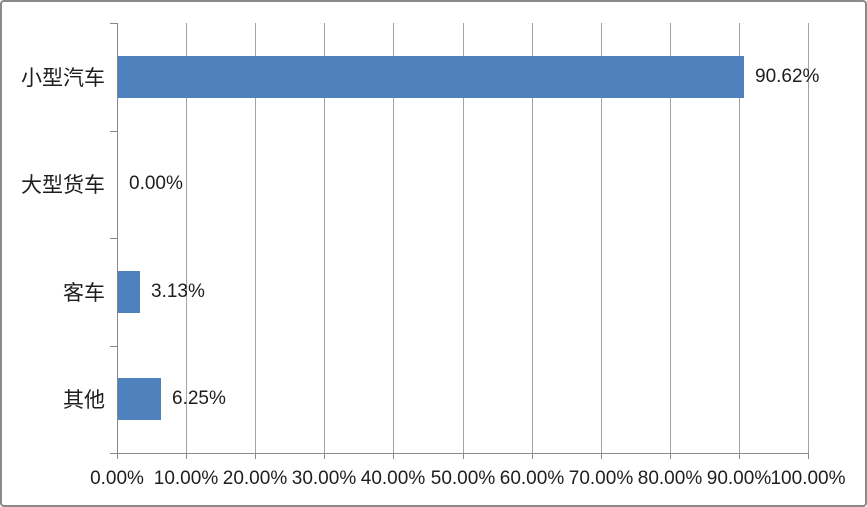 This screenshot has height=507, width=867. What do you see at coordinates (532, 478) in the screenshot?
I see `x-axis-tick-label: 60.00%` at bounding box center [532, 478].